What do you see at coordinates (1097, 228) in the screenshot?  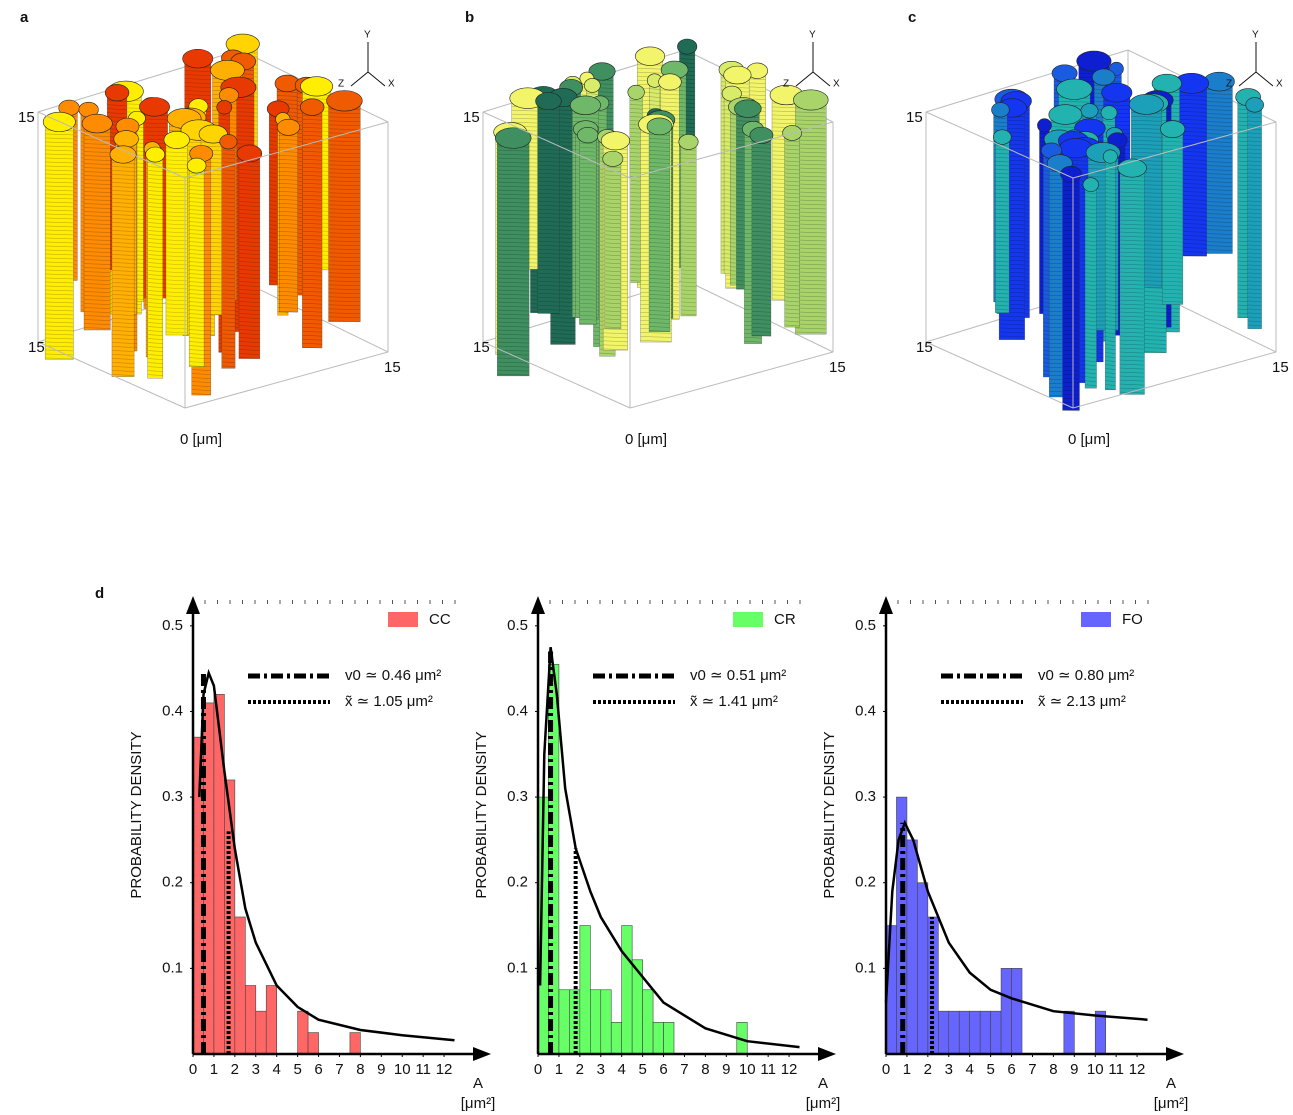 I see `panel-3d: c1515150 [μm]YZX` at bounding box center [1097, 228].